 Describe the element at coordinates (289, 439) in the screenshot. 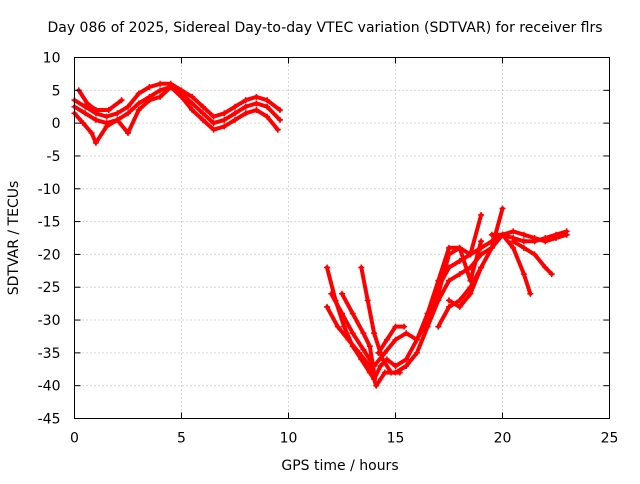

I see `x-tick-label: 10` at that location.